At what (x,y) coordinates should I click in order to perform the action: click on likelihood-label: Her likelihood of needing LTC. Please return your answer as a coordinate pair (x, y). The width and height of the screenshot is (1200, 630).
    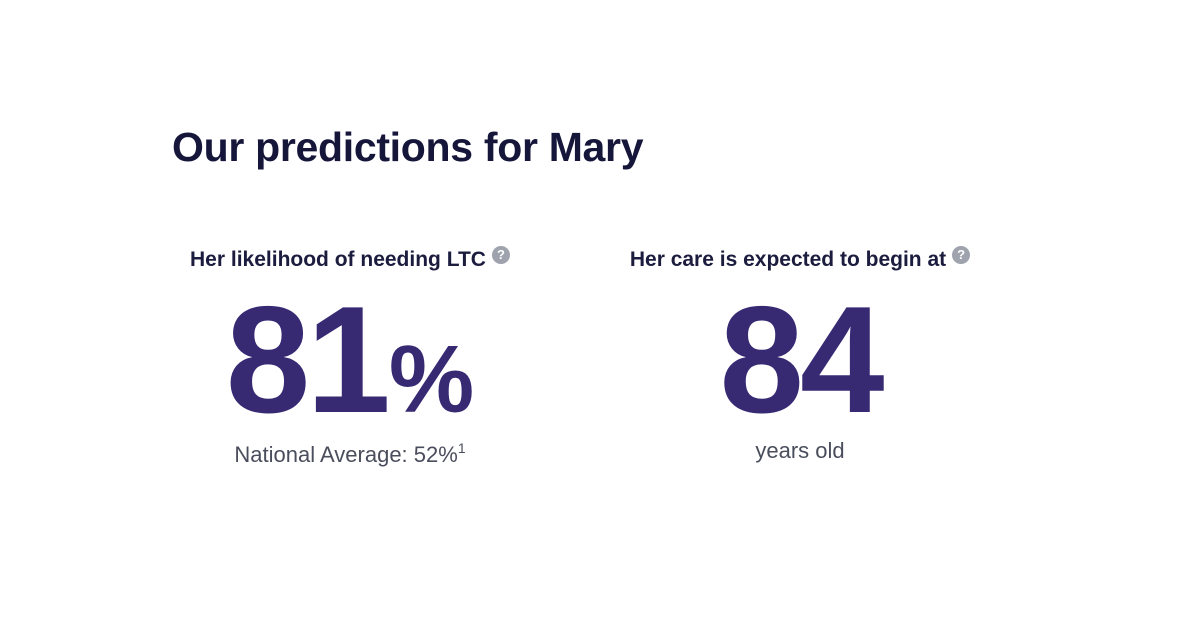
    Looking at the image, I should click on (338, 259).